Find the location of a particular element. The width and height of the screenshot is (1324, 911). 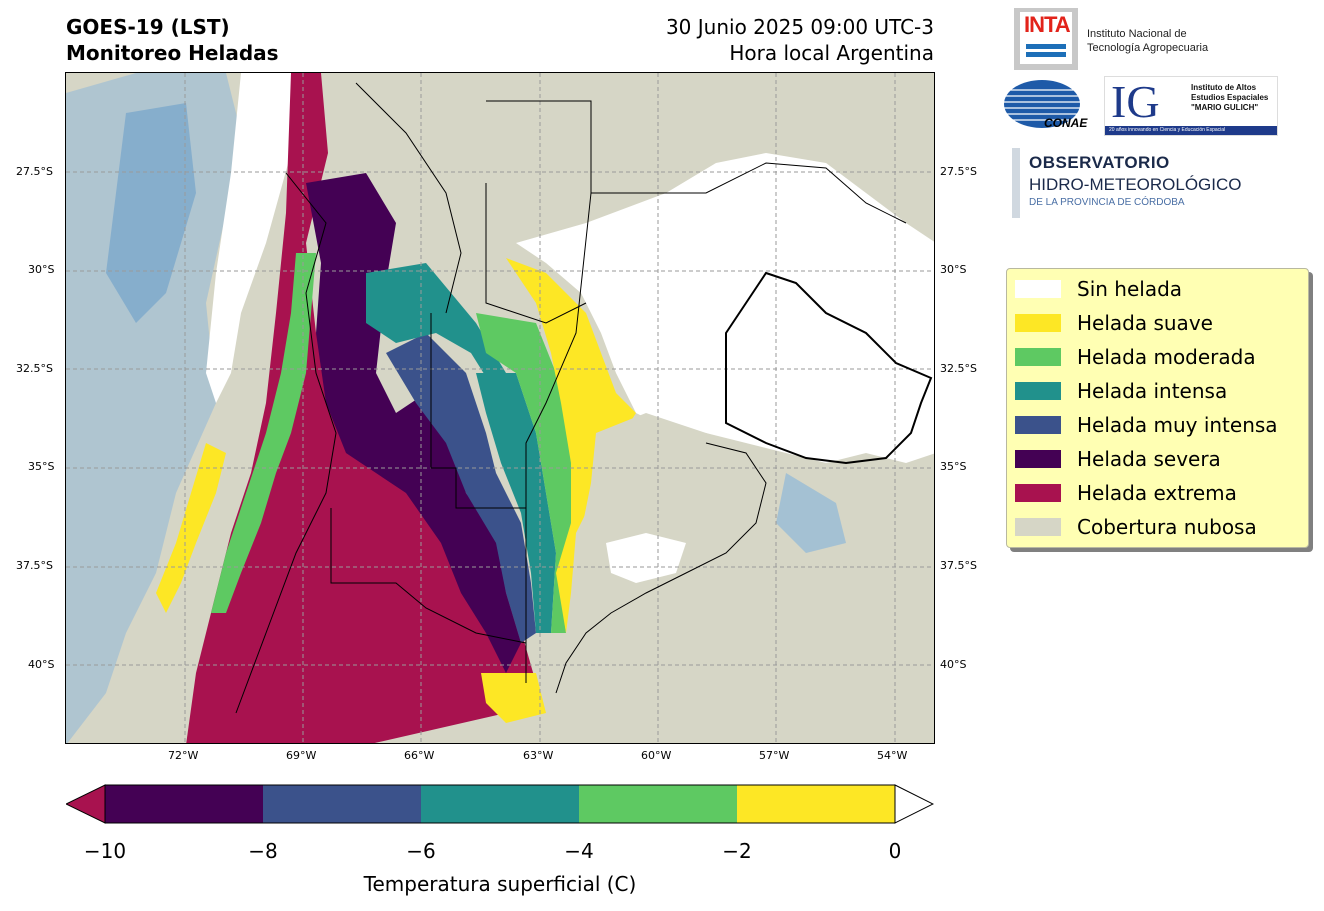

lon-label-54: 54°W is located at coordinates (892, 755).